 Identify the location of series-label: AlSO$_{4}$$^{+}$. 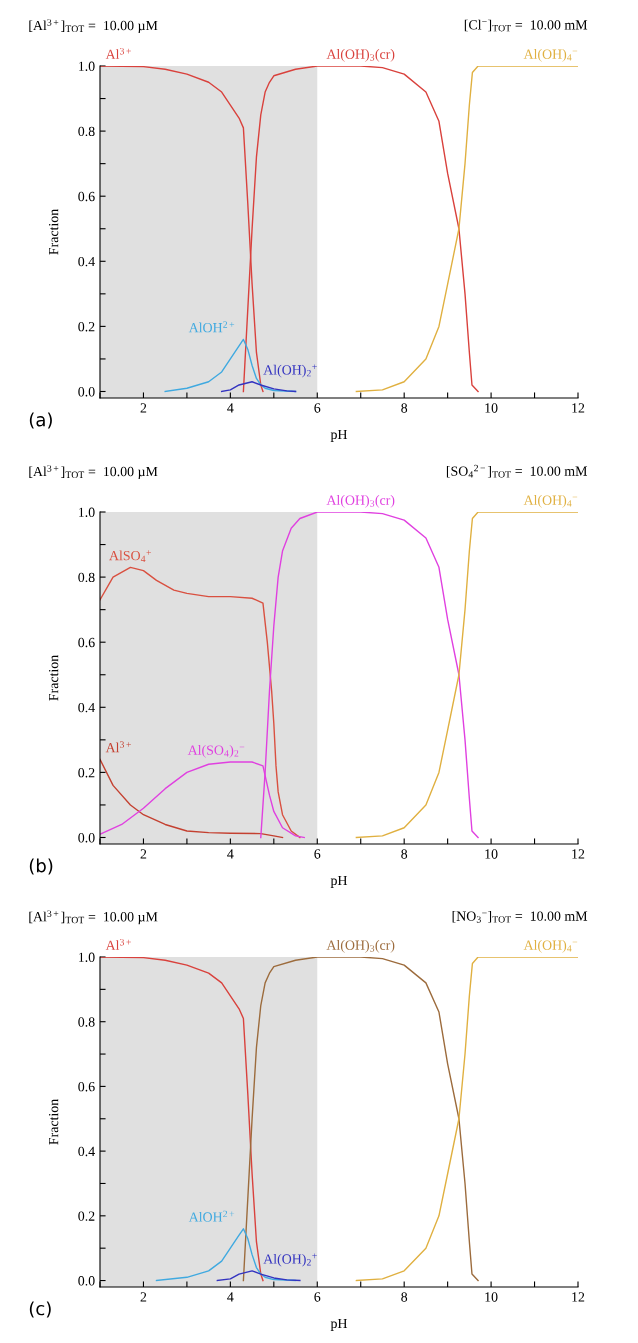
(130, 556).